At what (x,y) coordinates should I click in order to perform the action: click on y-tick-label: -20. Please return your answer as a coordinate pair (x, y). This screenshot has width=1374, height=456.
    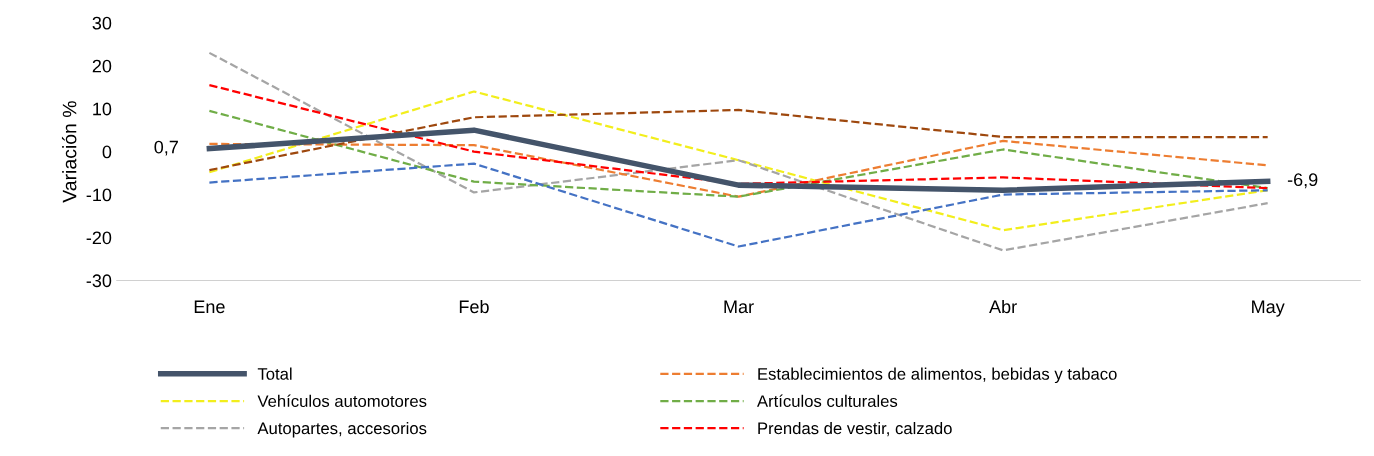
    Looking at the image, I should click on (99, 238).